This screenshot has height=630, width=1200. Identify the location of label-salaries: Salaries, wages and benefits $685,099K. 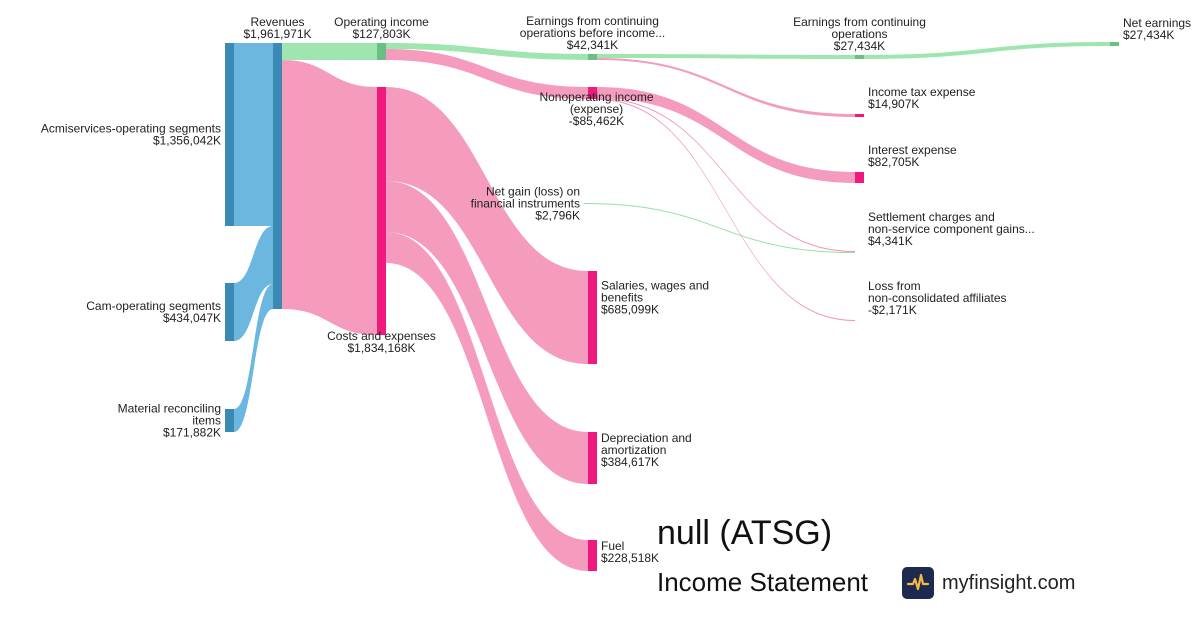
(655, 298).